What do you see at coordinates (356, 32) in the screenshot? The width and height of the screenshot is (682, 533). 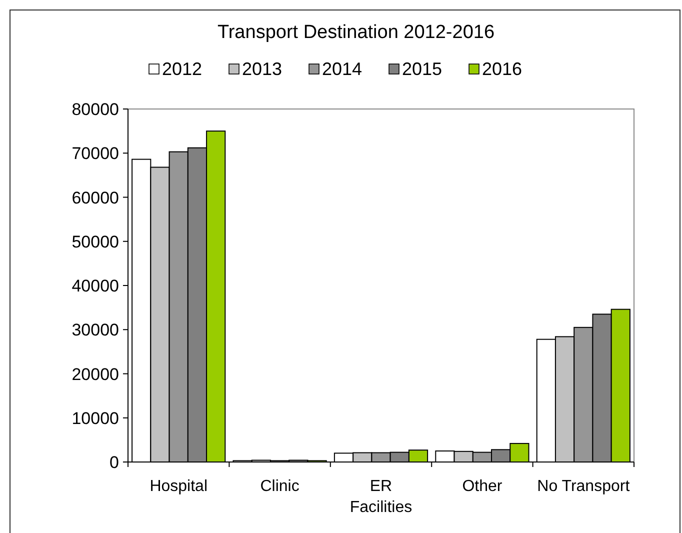 I see `chart-title: Transport Destination 2012-2016` at bounding box center [356, 32].